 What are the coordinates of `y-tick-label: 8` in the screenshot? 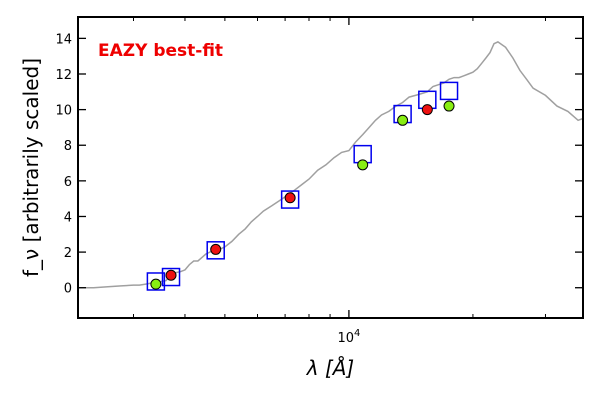 It's located at (68, 146).